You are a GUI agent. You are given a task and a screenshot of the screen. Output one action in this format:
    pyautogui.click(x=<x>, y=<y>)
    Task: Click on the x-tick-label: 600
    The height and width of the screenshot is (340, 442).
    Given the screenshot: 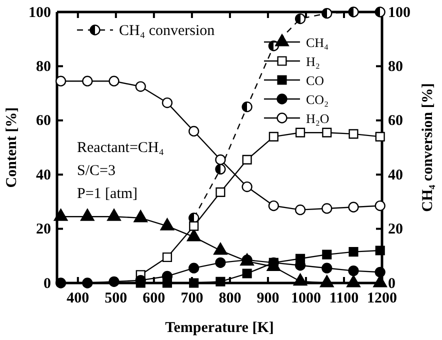 What is the action you would take?
    pyautogui.click(x=154, y=298)
    